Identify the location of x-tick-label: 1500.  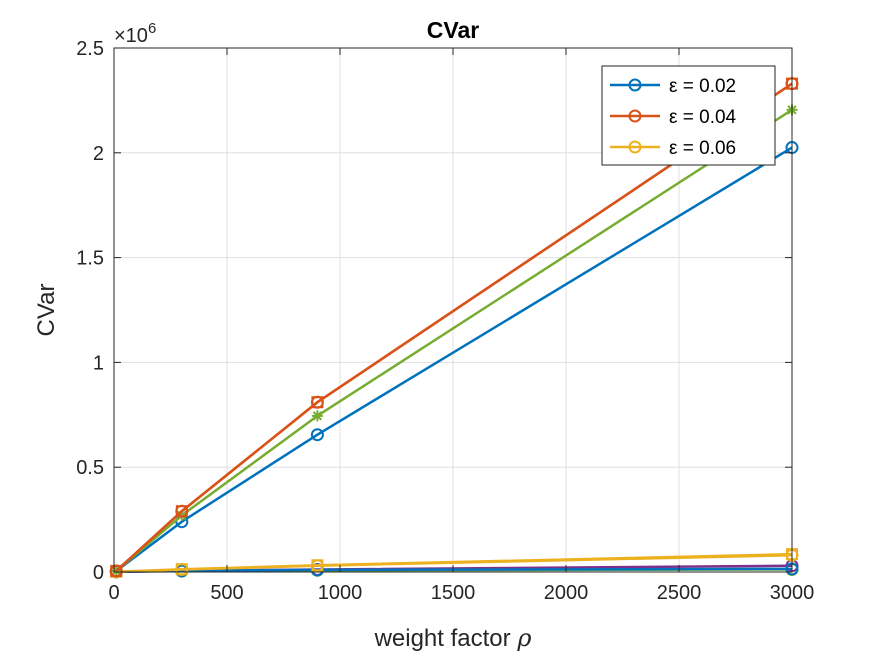
(453, 593).